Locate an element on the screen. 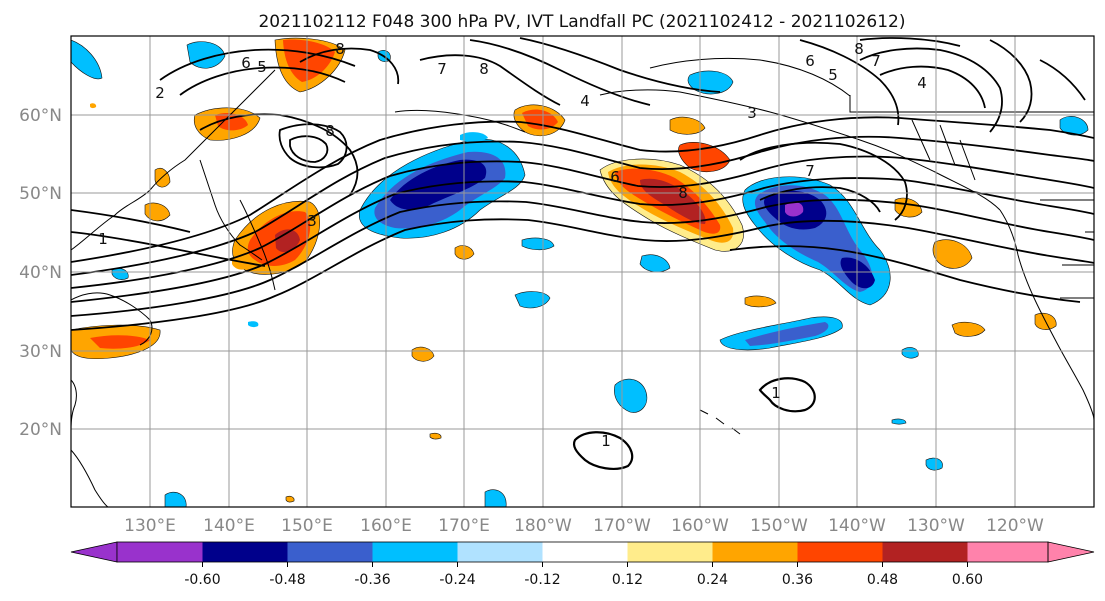 Image resolution: width=1105 pixels, height=601 pixels. colorbar-extend-max is located at coordinates (1071, 552).